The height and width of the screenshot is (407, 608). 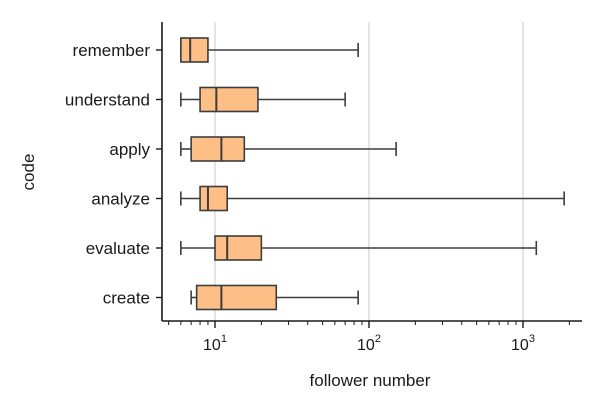 I want to click on category-label-remember: remember, so click(x=112, y=50).